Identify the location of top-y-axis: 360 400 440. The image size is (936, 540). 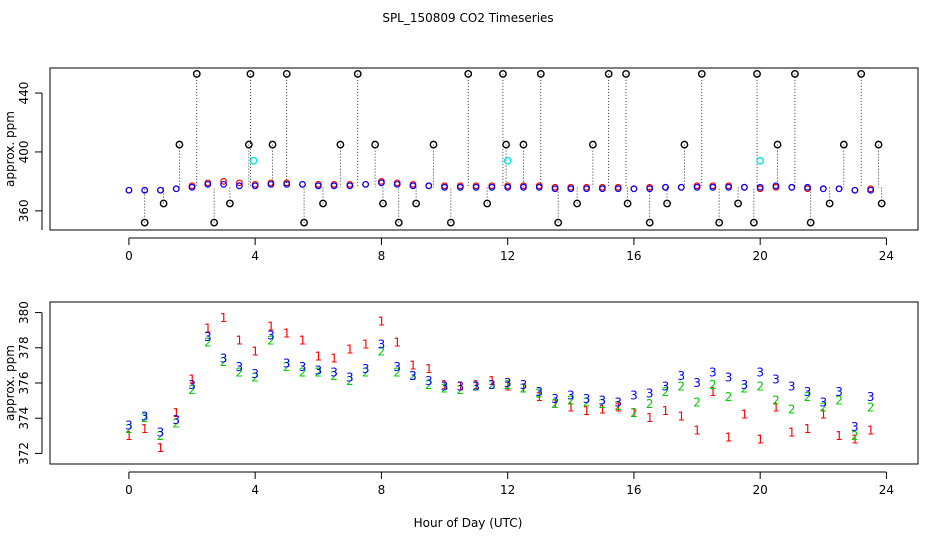
(30, 156).